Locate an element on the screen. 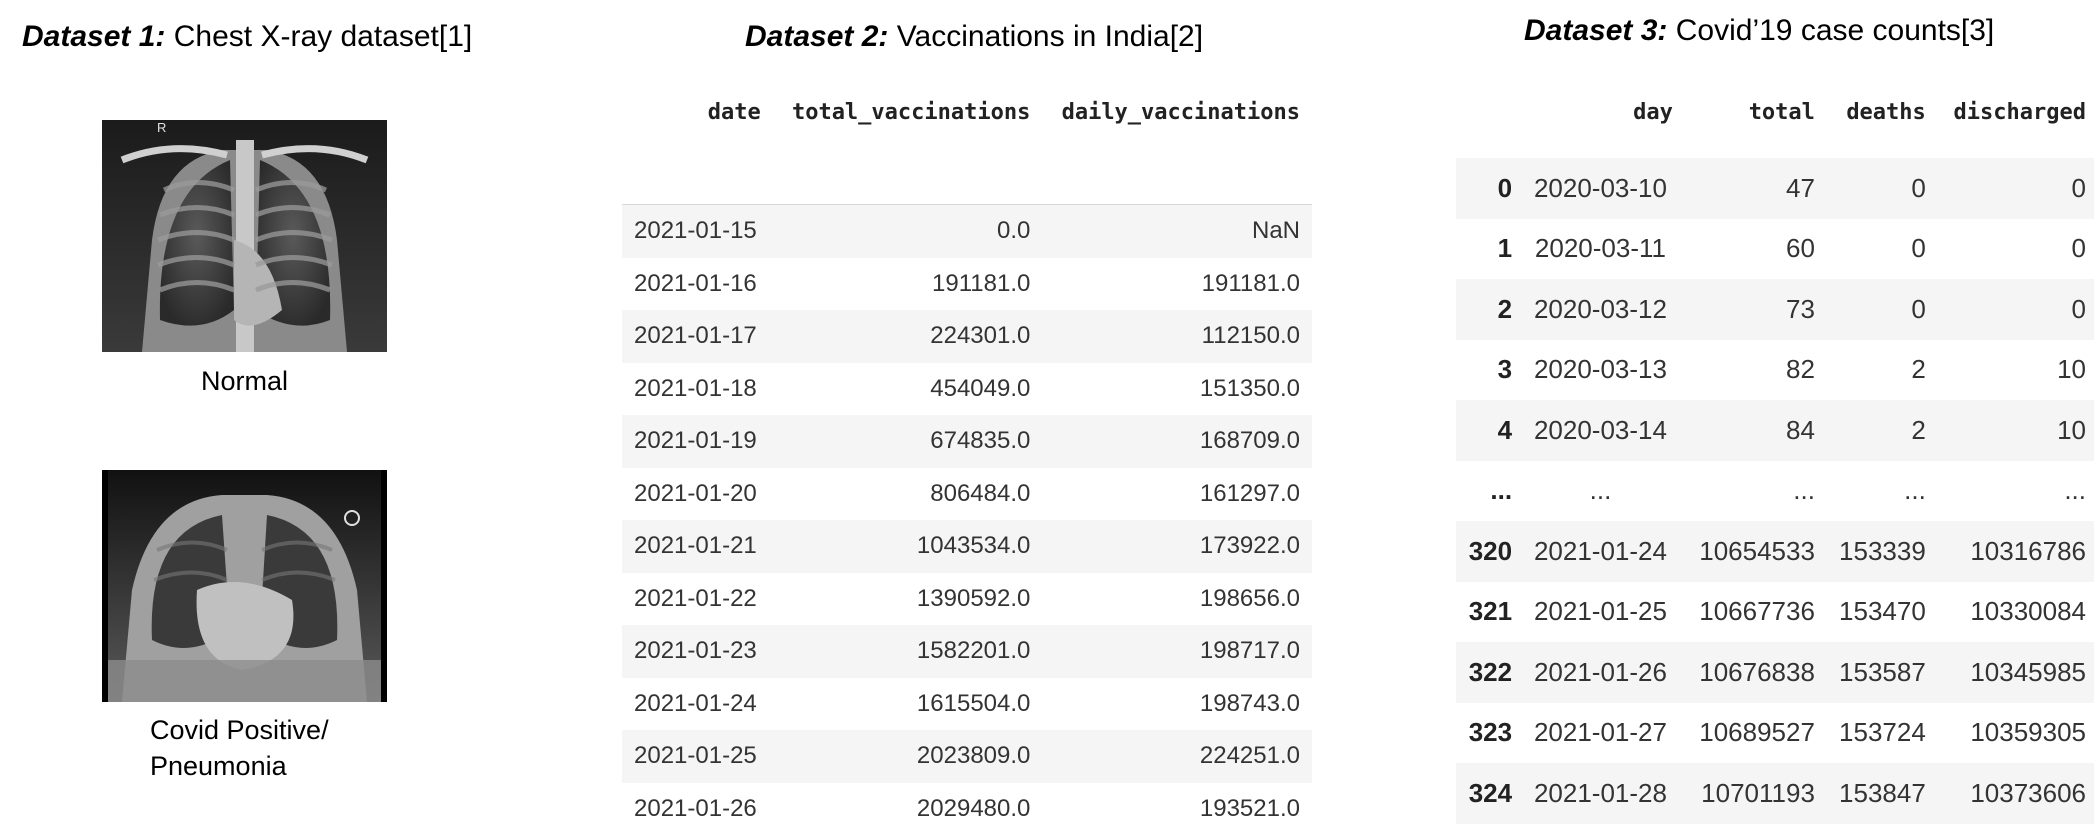  dataset1-title: Chest X-ray dataset[1] is located at coordinates (323, 36).